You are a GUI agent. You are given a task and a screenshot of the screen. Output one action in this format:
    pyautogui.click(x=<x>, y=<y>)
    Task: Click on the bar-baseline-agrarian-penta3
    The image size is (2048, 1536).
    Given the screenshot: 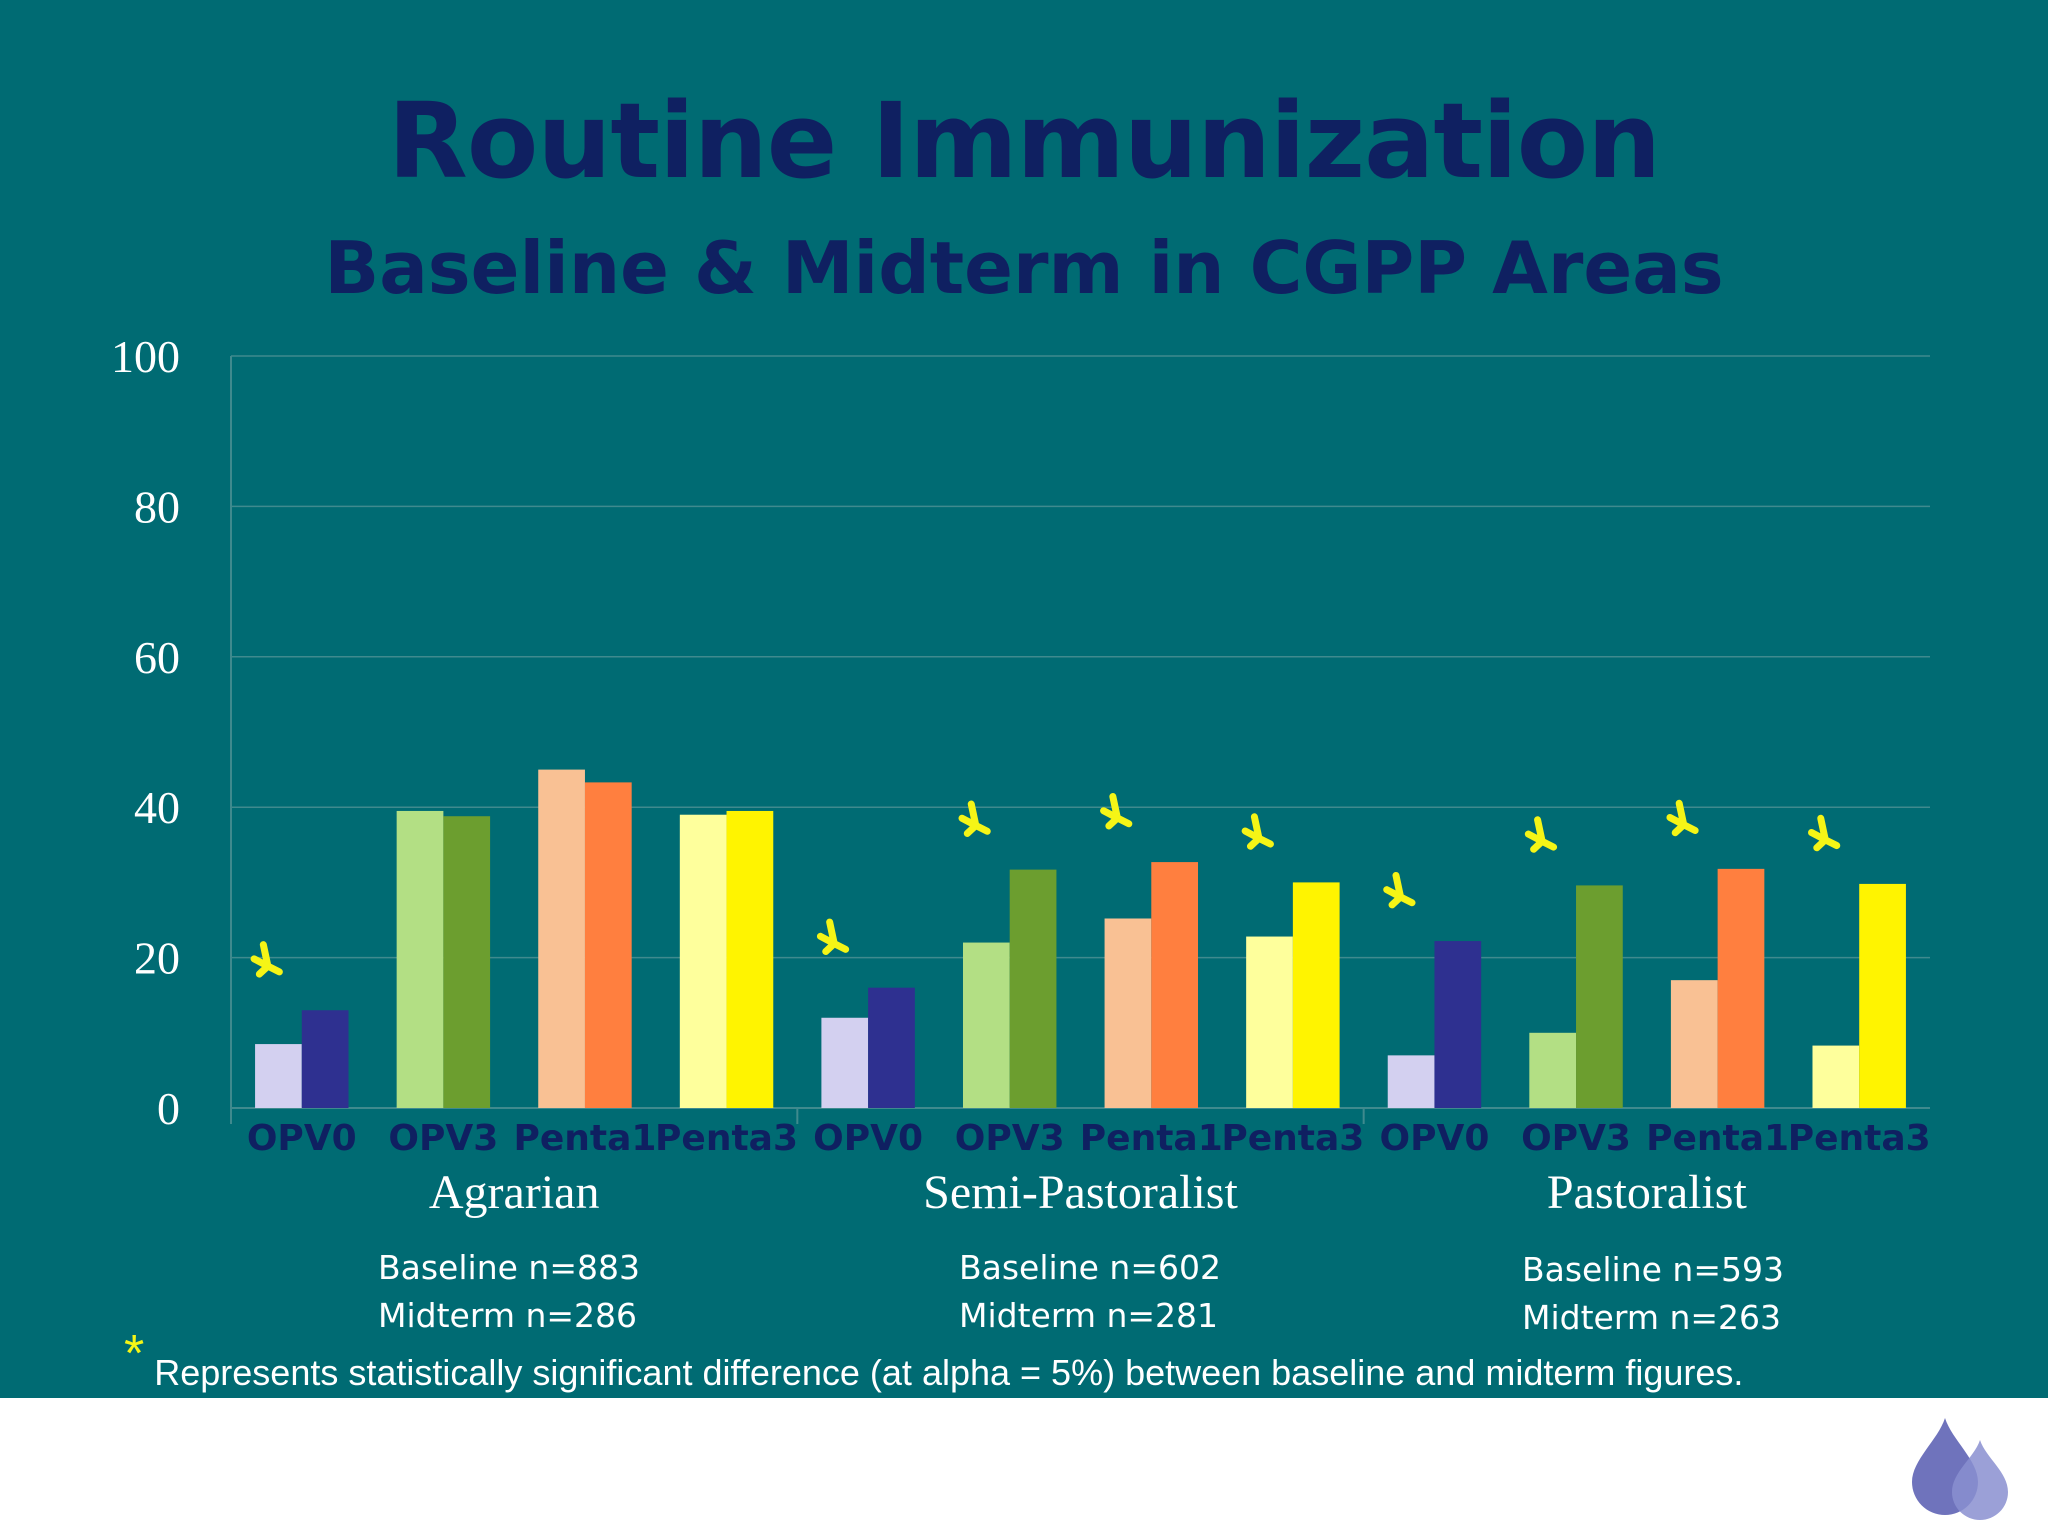 What is the action you would take?
    pyautogui.click(x=703, y=961)
    